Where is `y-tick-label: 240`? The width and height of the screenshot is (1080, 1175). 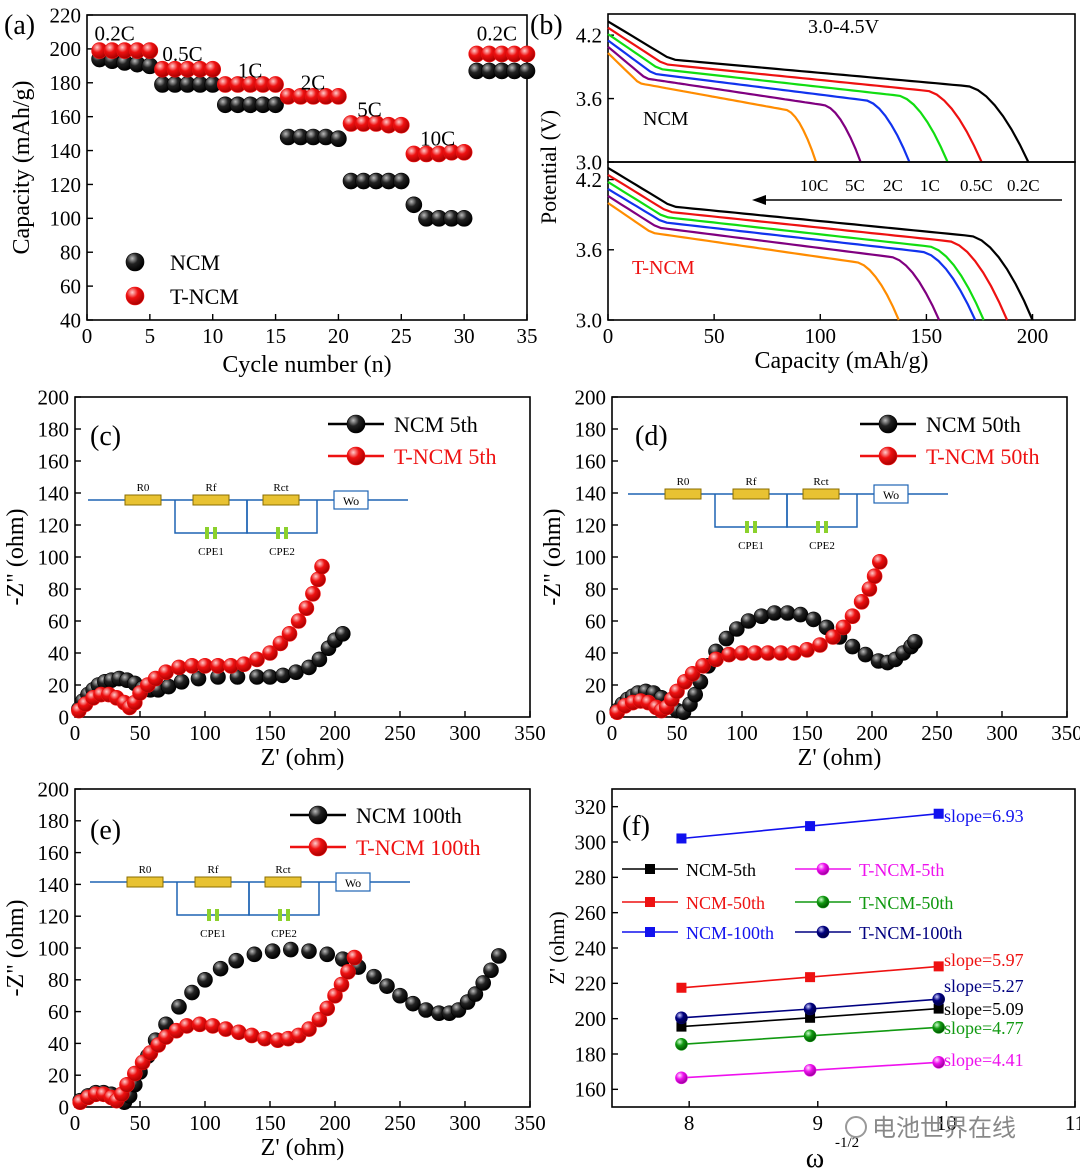 y-tick-label: 240 is located at coordinates (591, 948).